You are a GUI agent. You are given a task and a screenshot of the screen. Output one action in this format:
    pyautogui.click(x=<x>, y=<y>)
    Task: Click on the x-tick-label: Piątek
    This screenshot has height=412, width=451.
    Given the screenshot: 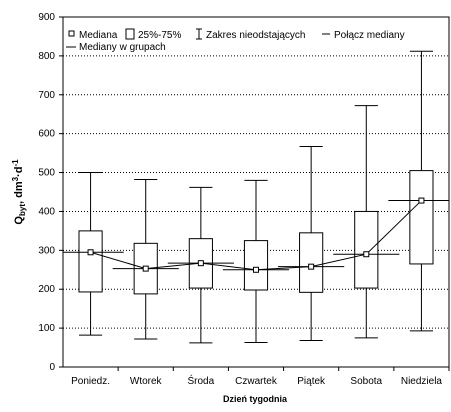 What is the action you would take?
    pyautogui.click(x=311, y=381)
    